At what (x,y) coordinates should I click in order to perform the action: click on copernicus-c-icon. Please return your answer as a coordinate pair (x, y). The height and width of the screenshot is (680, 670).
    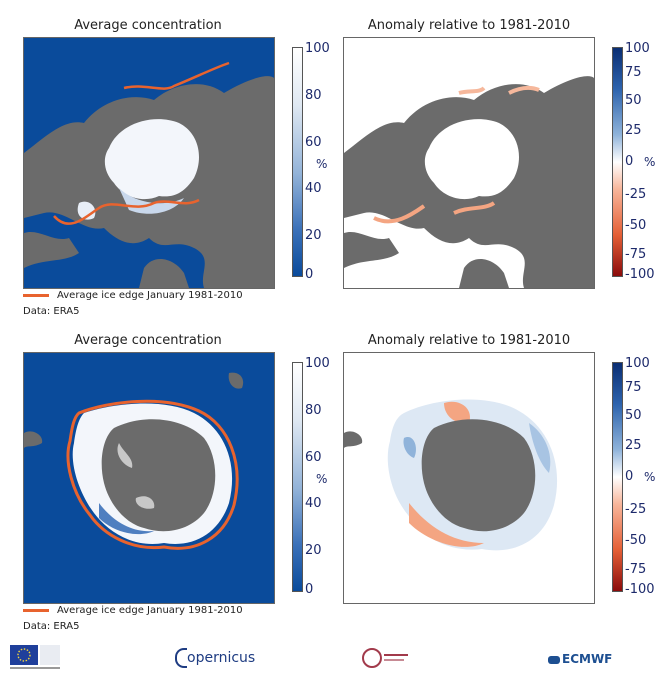
    Looking at the image, I should click on (181, 658).